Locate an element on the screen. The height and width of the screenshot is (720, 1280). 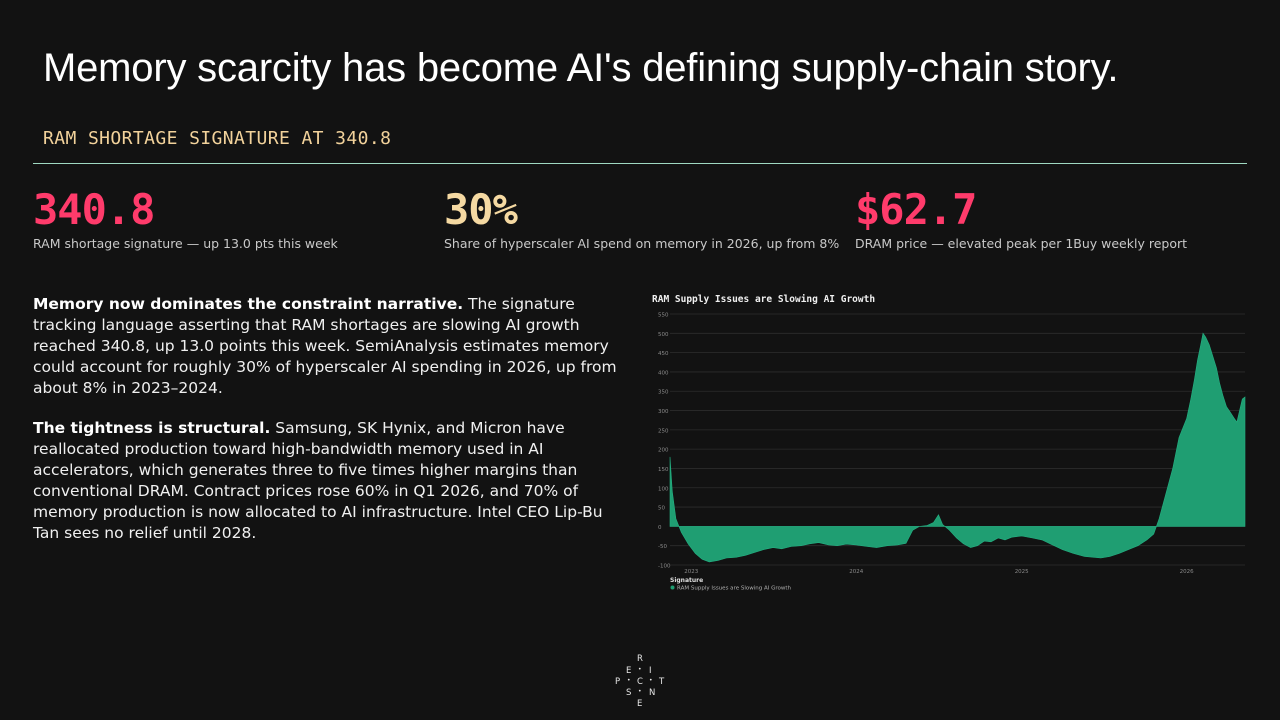
page-subtitle: RAM SHORTAGE SIGNATURE AT 340.8 is located at coordinates (217, 138).